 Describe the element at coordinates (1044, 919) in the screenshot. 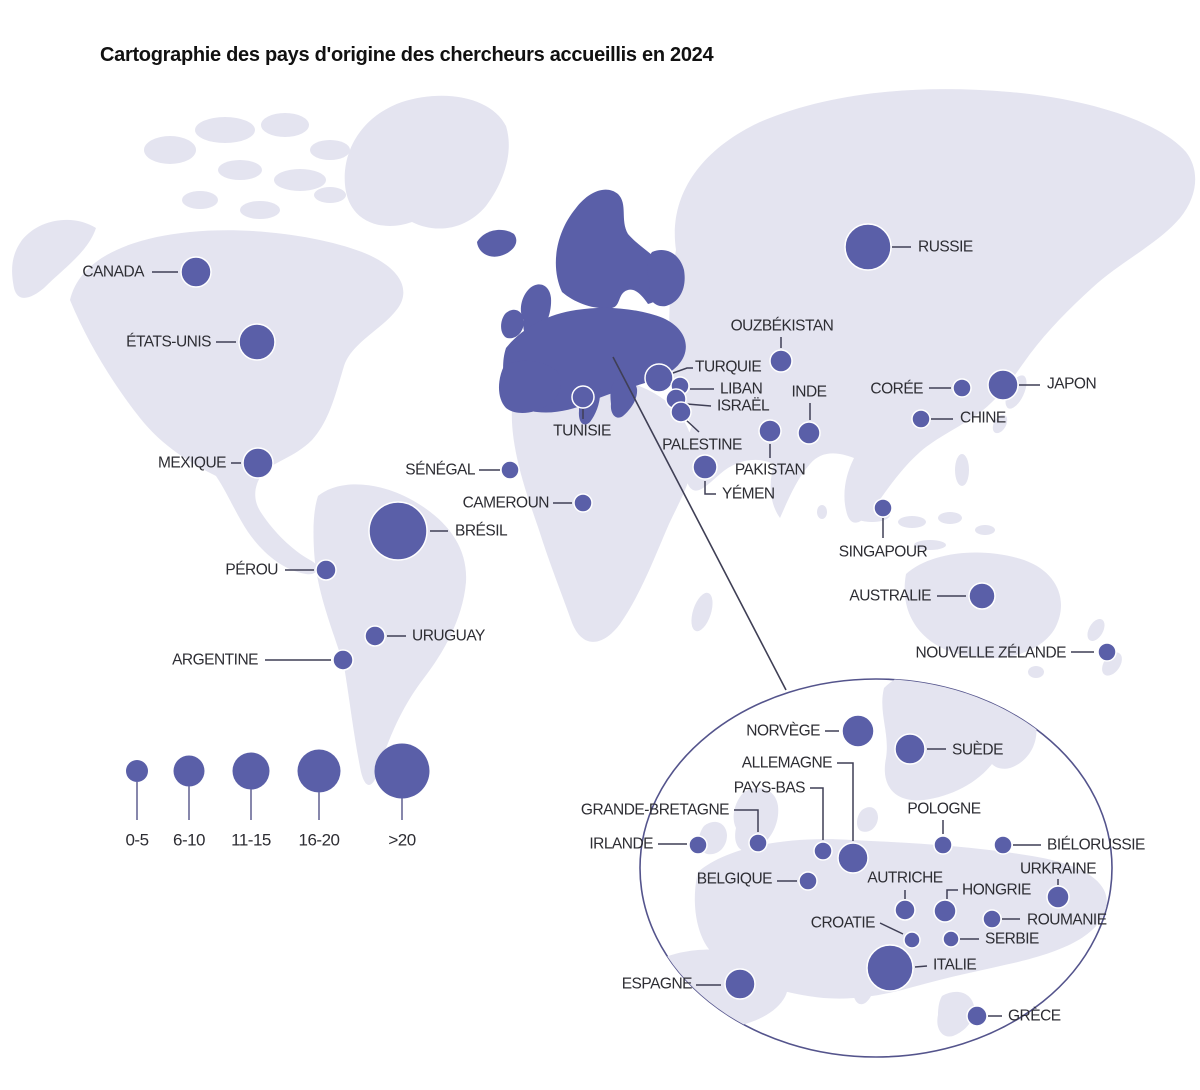

I see `country-roumanie: ROUMANIE` at that location.